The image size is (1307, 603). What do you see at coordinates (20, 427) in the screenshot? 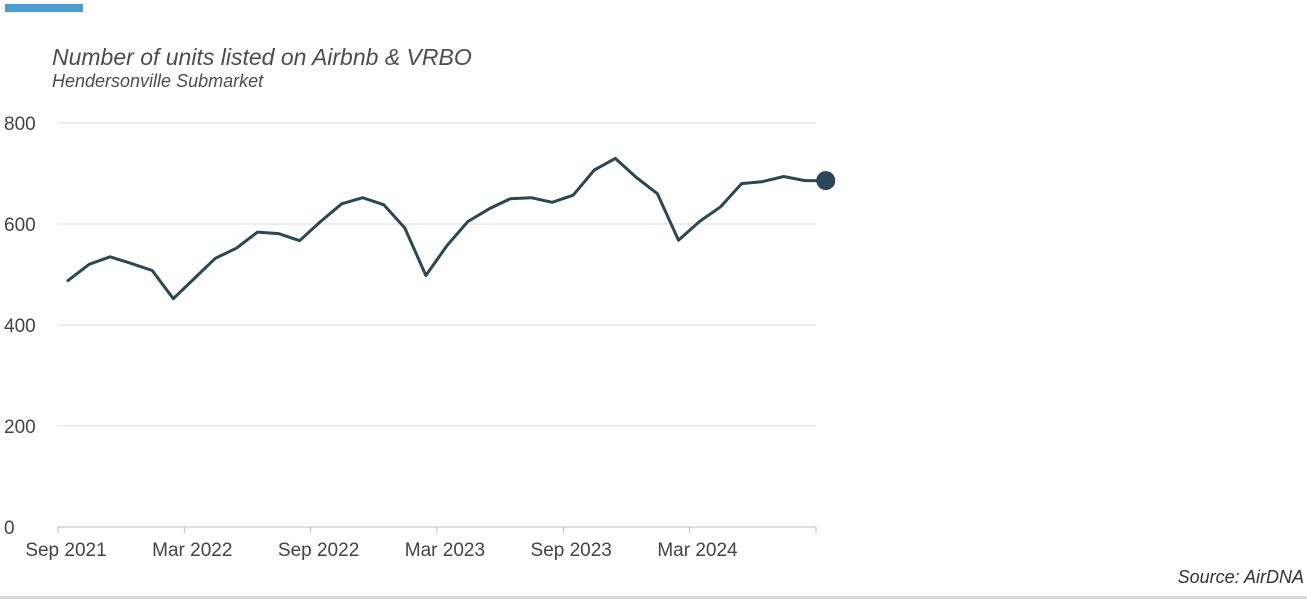
I see `y-tick-label-200: 200` at bounding box center [20, 427].